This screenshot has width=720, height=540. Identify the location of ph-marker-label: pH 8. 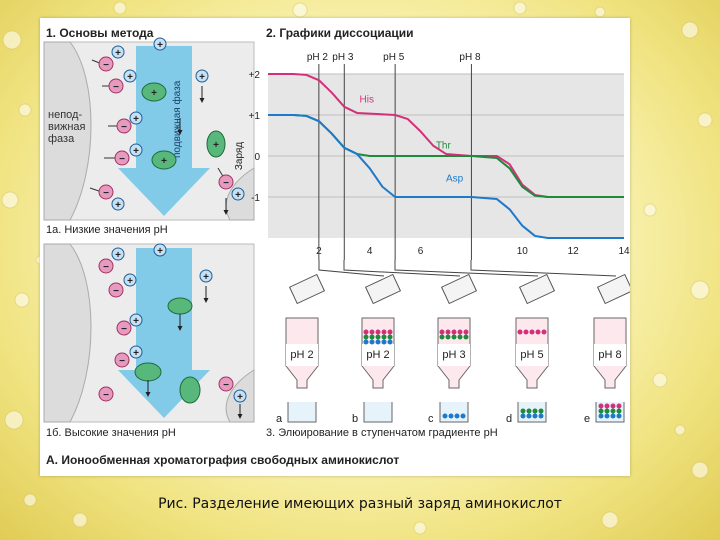
(470, 57).